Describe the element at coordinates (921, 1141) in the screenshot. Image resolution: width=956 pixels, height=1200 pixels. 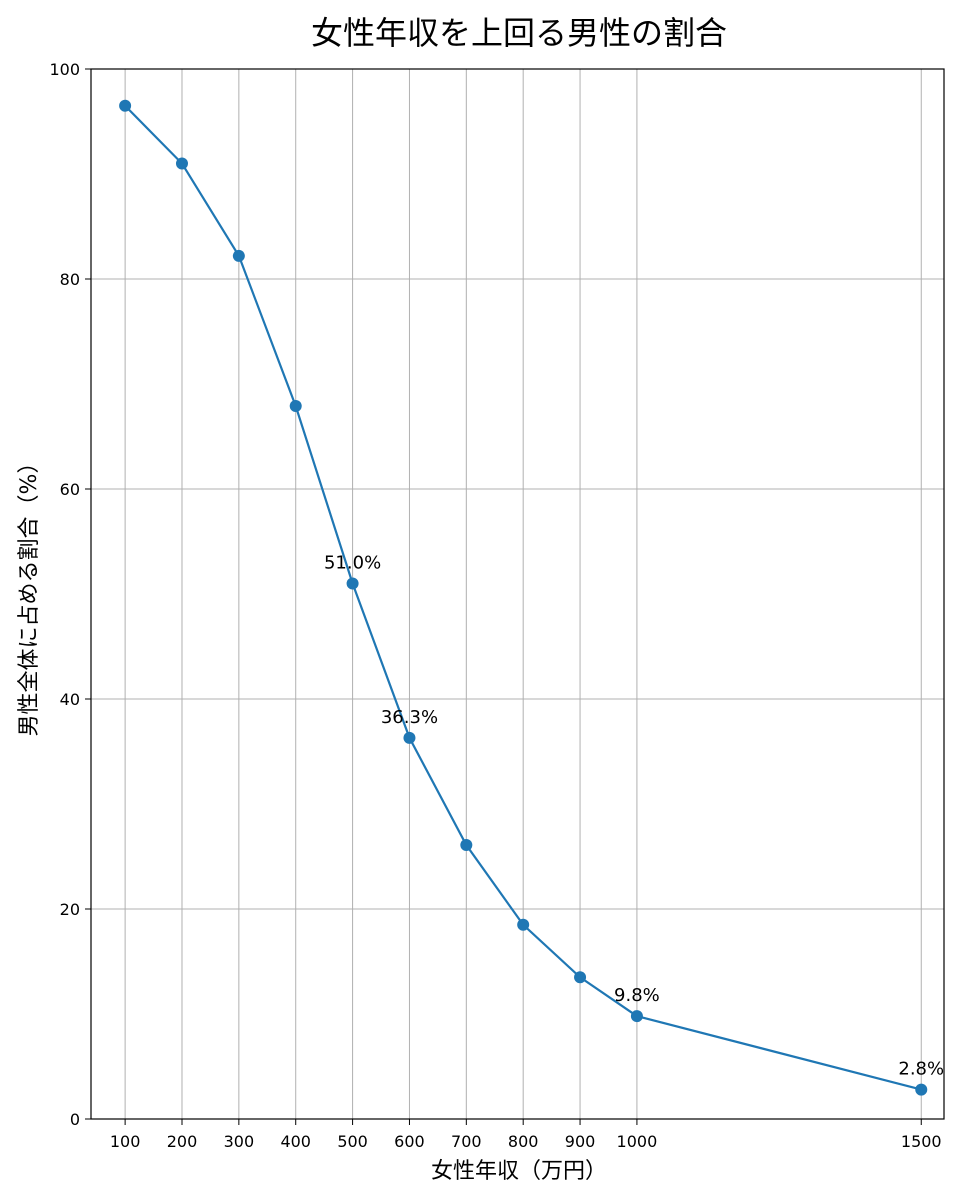
I see `x-tick-label: 1500` at that location.